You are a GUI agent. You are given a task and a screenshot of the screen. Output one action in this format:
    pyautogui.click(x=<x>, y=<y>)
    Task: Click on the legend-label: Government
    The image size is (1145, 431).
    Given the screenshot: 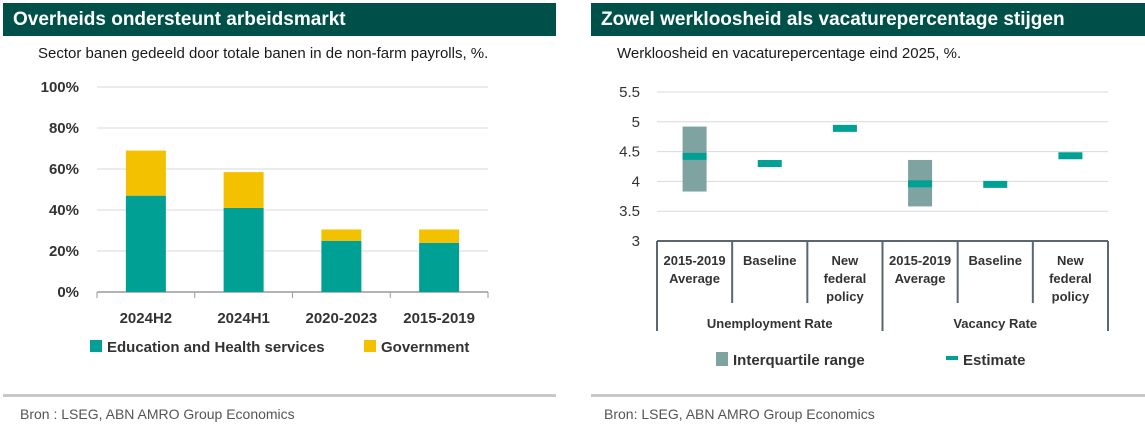 What is the action you would take?
    pyautogui.click(x=425, y=347)
    